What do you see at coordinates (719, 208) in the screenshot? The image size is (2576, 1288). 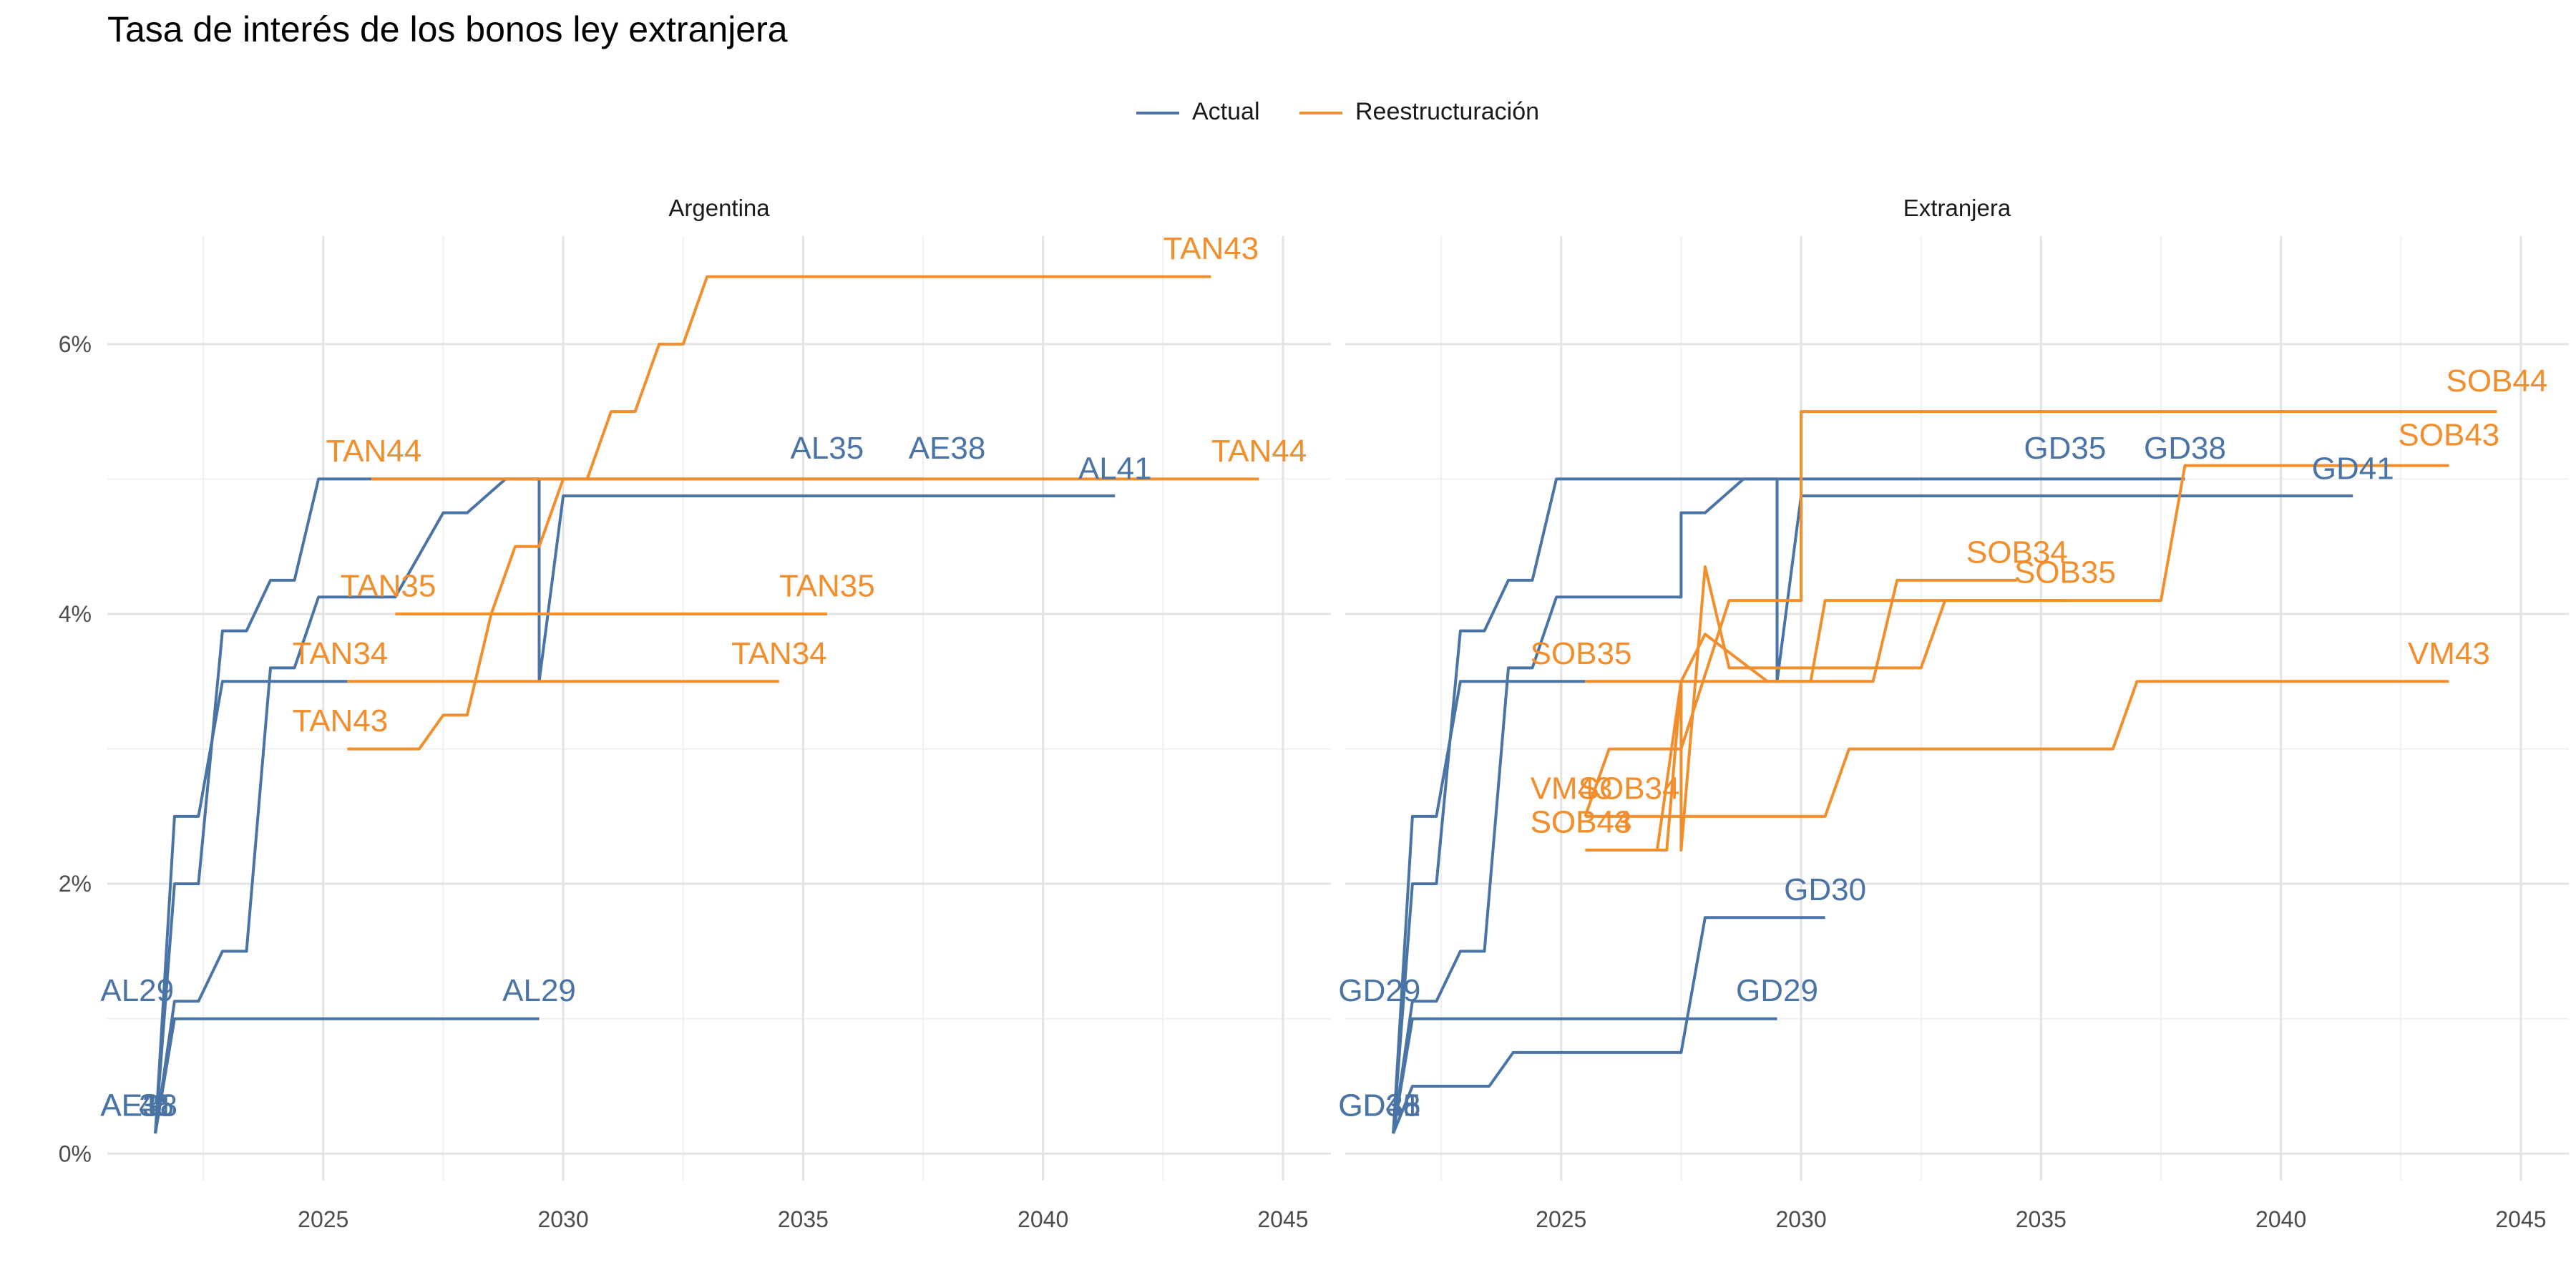 I see `panel-title-argentina: Argentina` at bounding box center [719, 208].